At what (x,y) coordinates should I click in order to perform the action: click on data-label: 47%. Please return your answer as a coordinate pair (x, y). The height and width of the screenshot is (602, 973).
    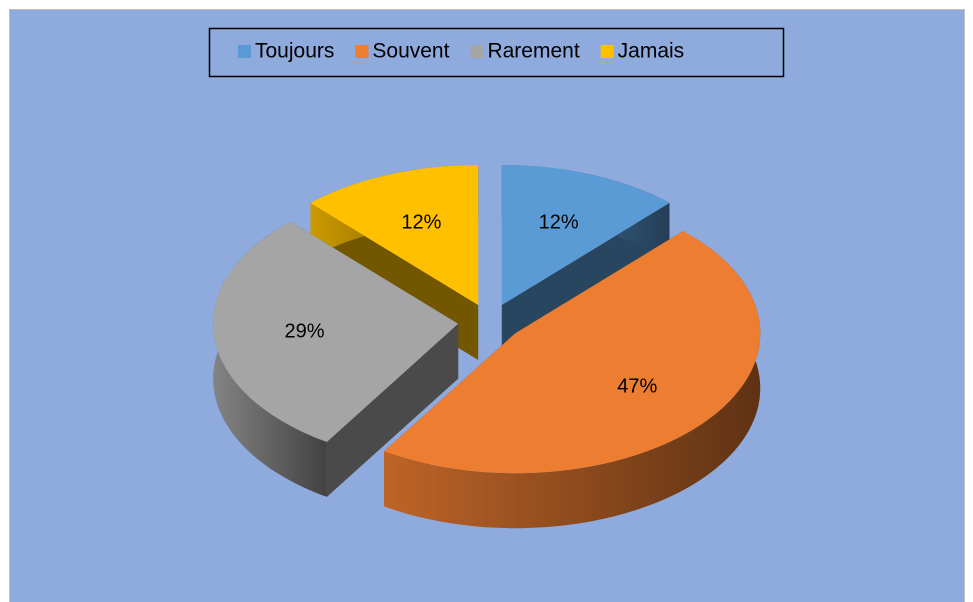
    Looking at the image, I should click on (637, 387).